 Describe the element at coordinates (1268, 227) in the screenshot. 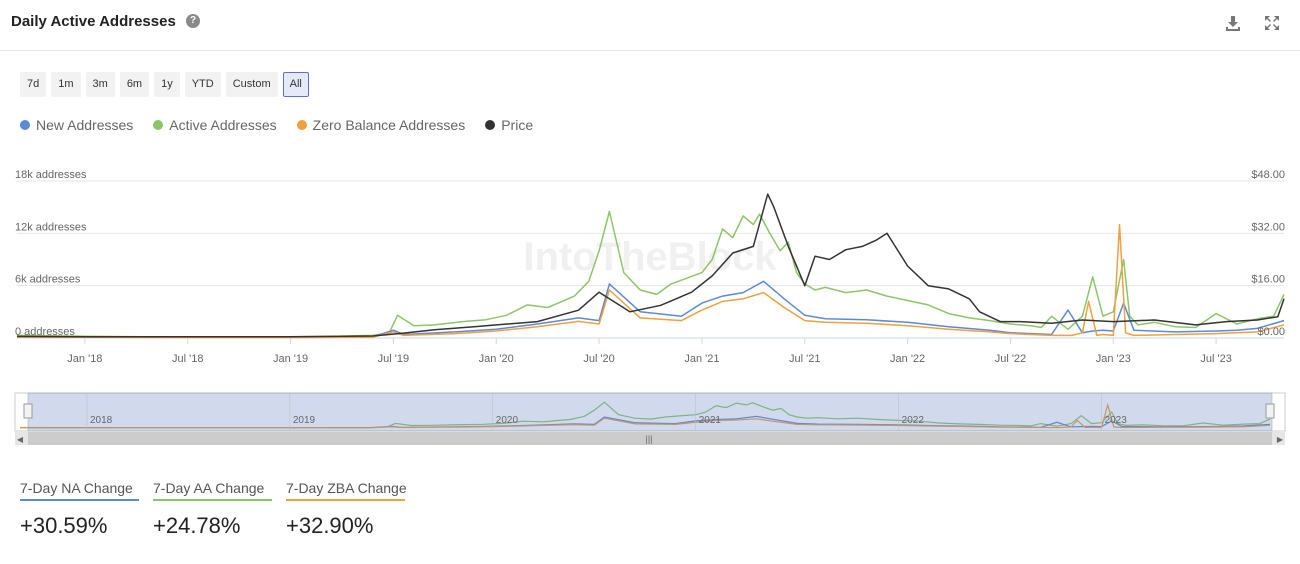

I see `y-axis-right-tick-label: $32.00` at that location.